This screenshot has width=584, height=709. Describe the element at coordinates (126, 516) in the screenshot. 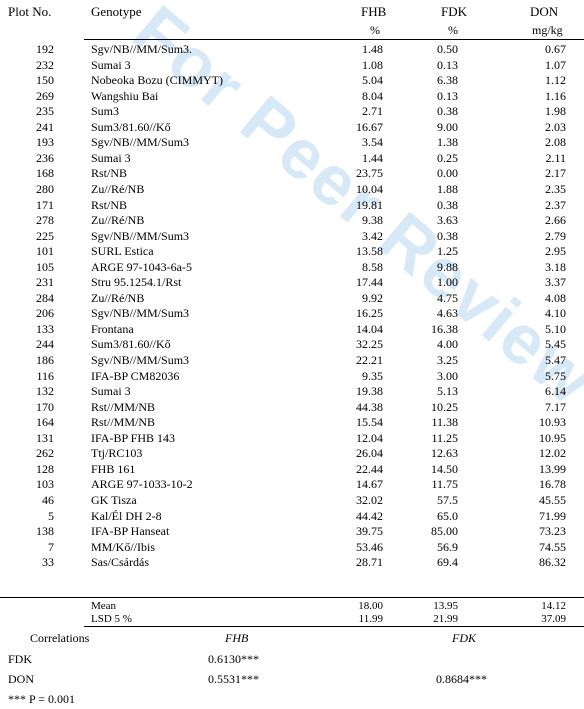

I see `genotype-name: Kal/Él DH 2-8` at that location.